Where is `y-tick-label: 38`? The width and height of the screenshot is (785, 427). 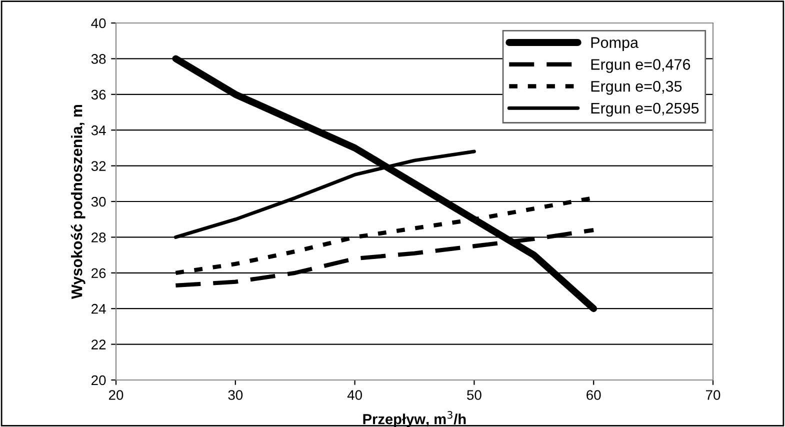
y-tick-label: 38 is located at coordinates (98, 59).